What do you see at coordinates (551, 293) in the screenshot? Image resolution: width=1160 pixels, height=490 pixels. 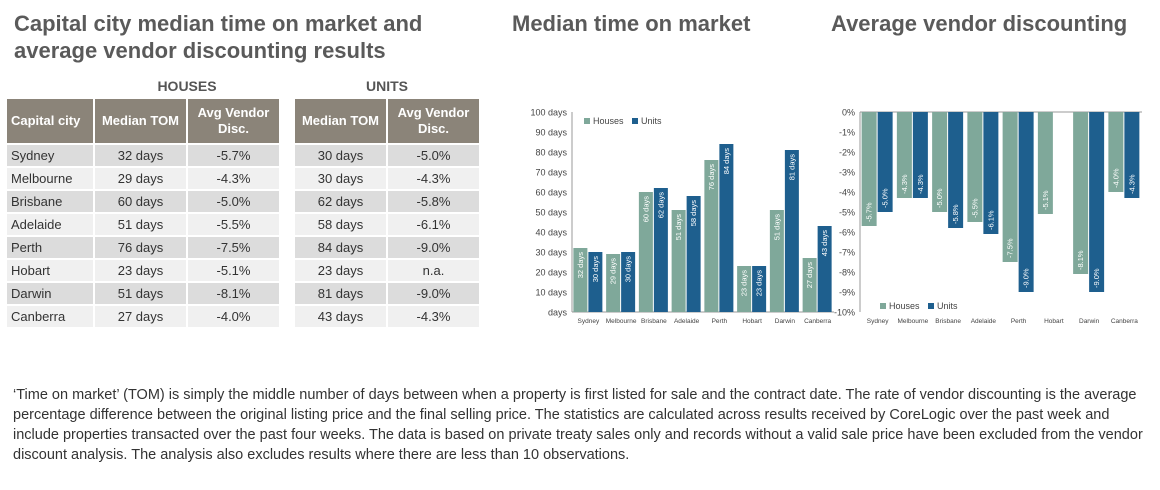 I see `tom-y-tick-label: 10 days` at bounding box center [551, 293].